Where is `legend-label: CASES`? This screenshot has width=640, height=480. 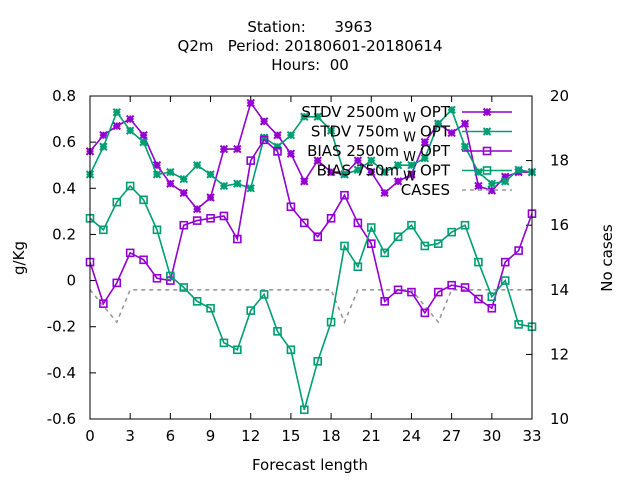 legend-label: CASES is located at coordinates (425, 190).